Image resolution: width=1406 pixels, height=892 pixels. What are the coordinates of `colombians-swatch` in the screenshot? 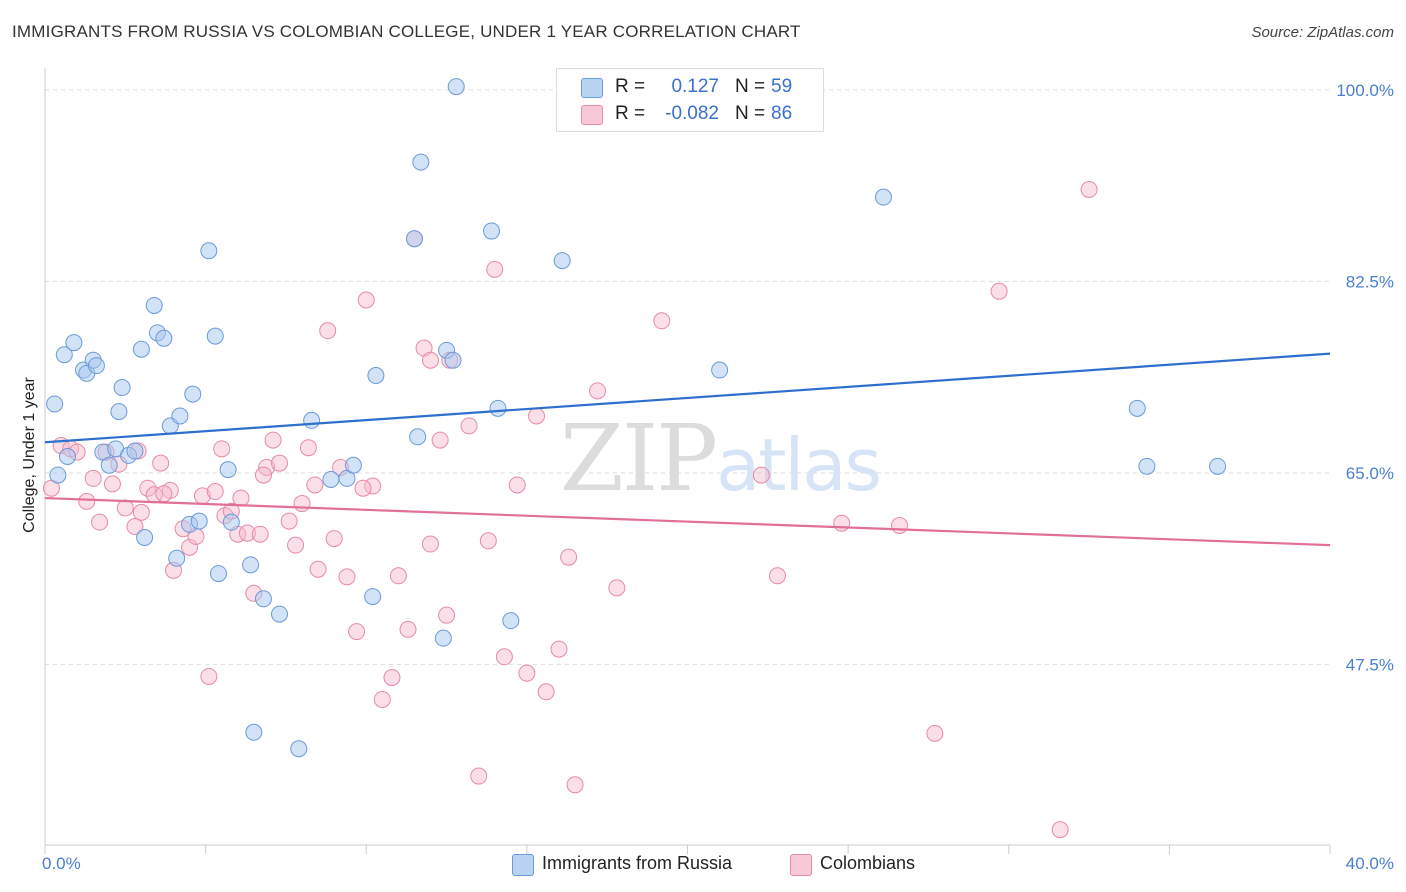 It's located at (592, 115).